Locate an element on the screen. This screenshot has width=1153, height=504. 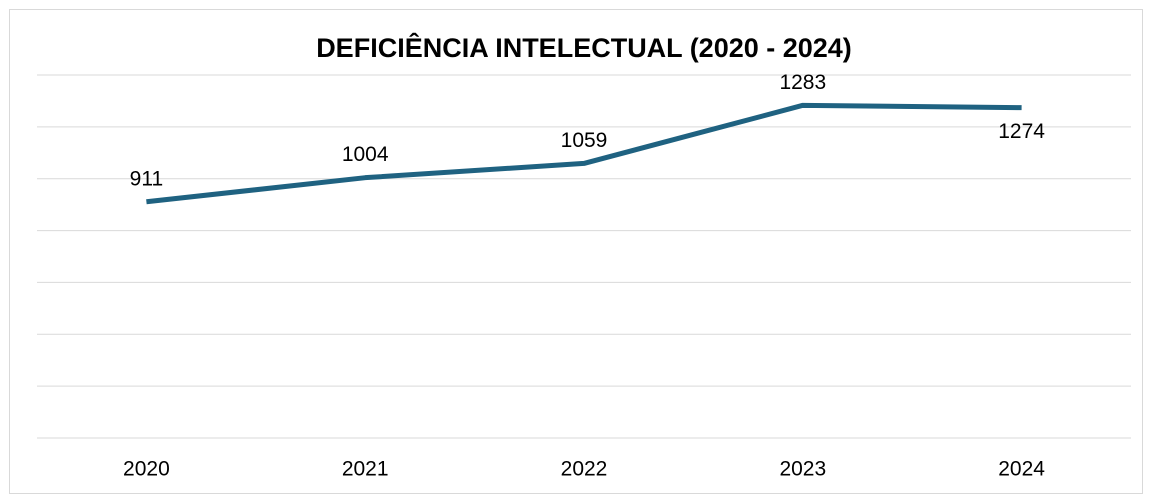
data-label: 1059 is located at coordinates (584, 140).